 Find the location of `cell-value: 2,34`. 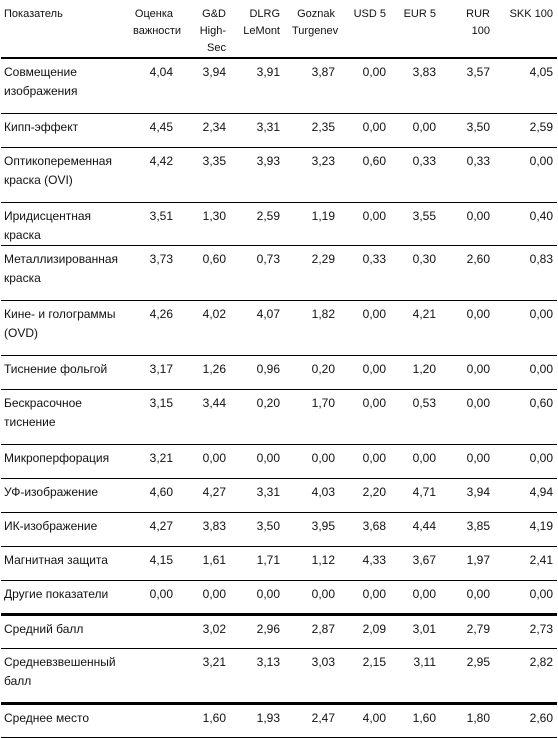

cell-value: 2,34 is located at coordinates (211, 130).